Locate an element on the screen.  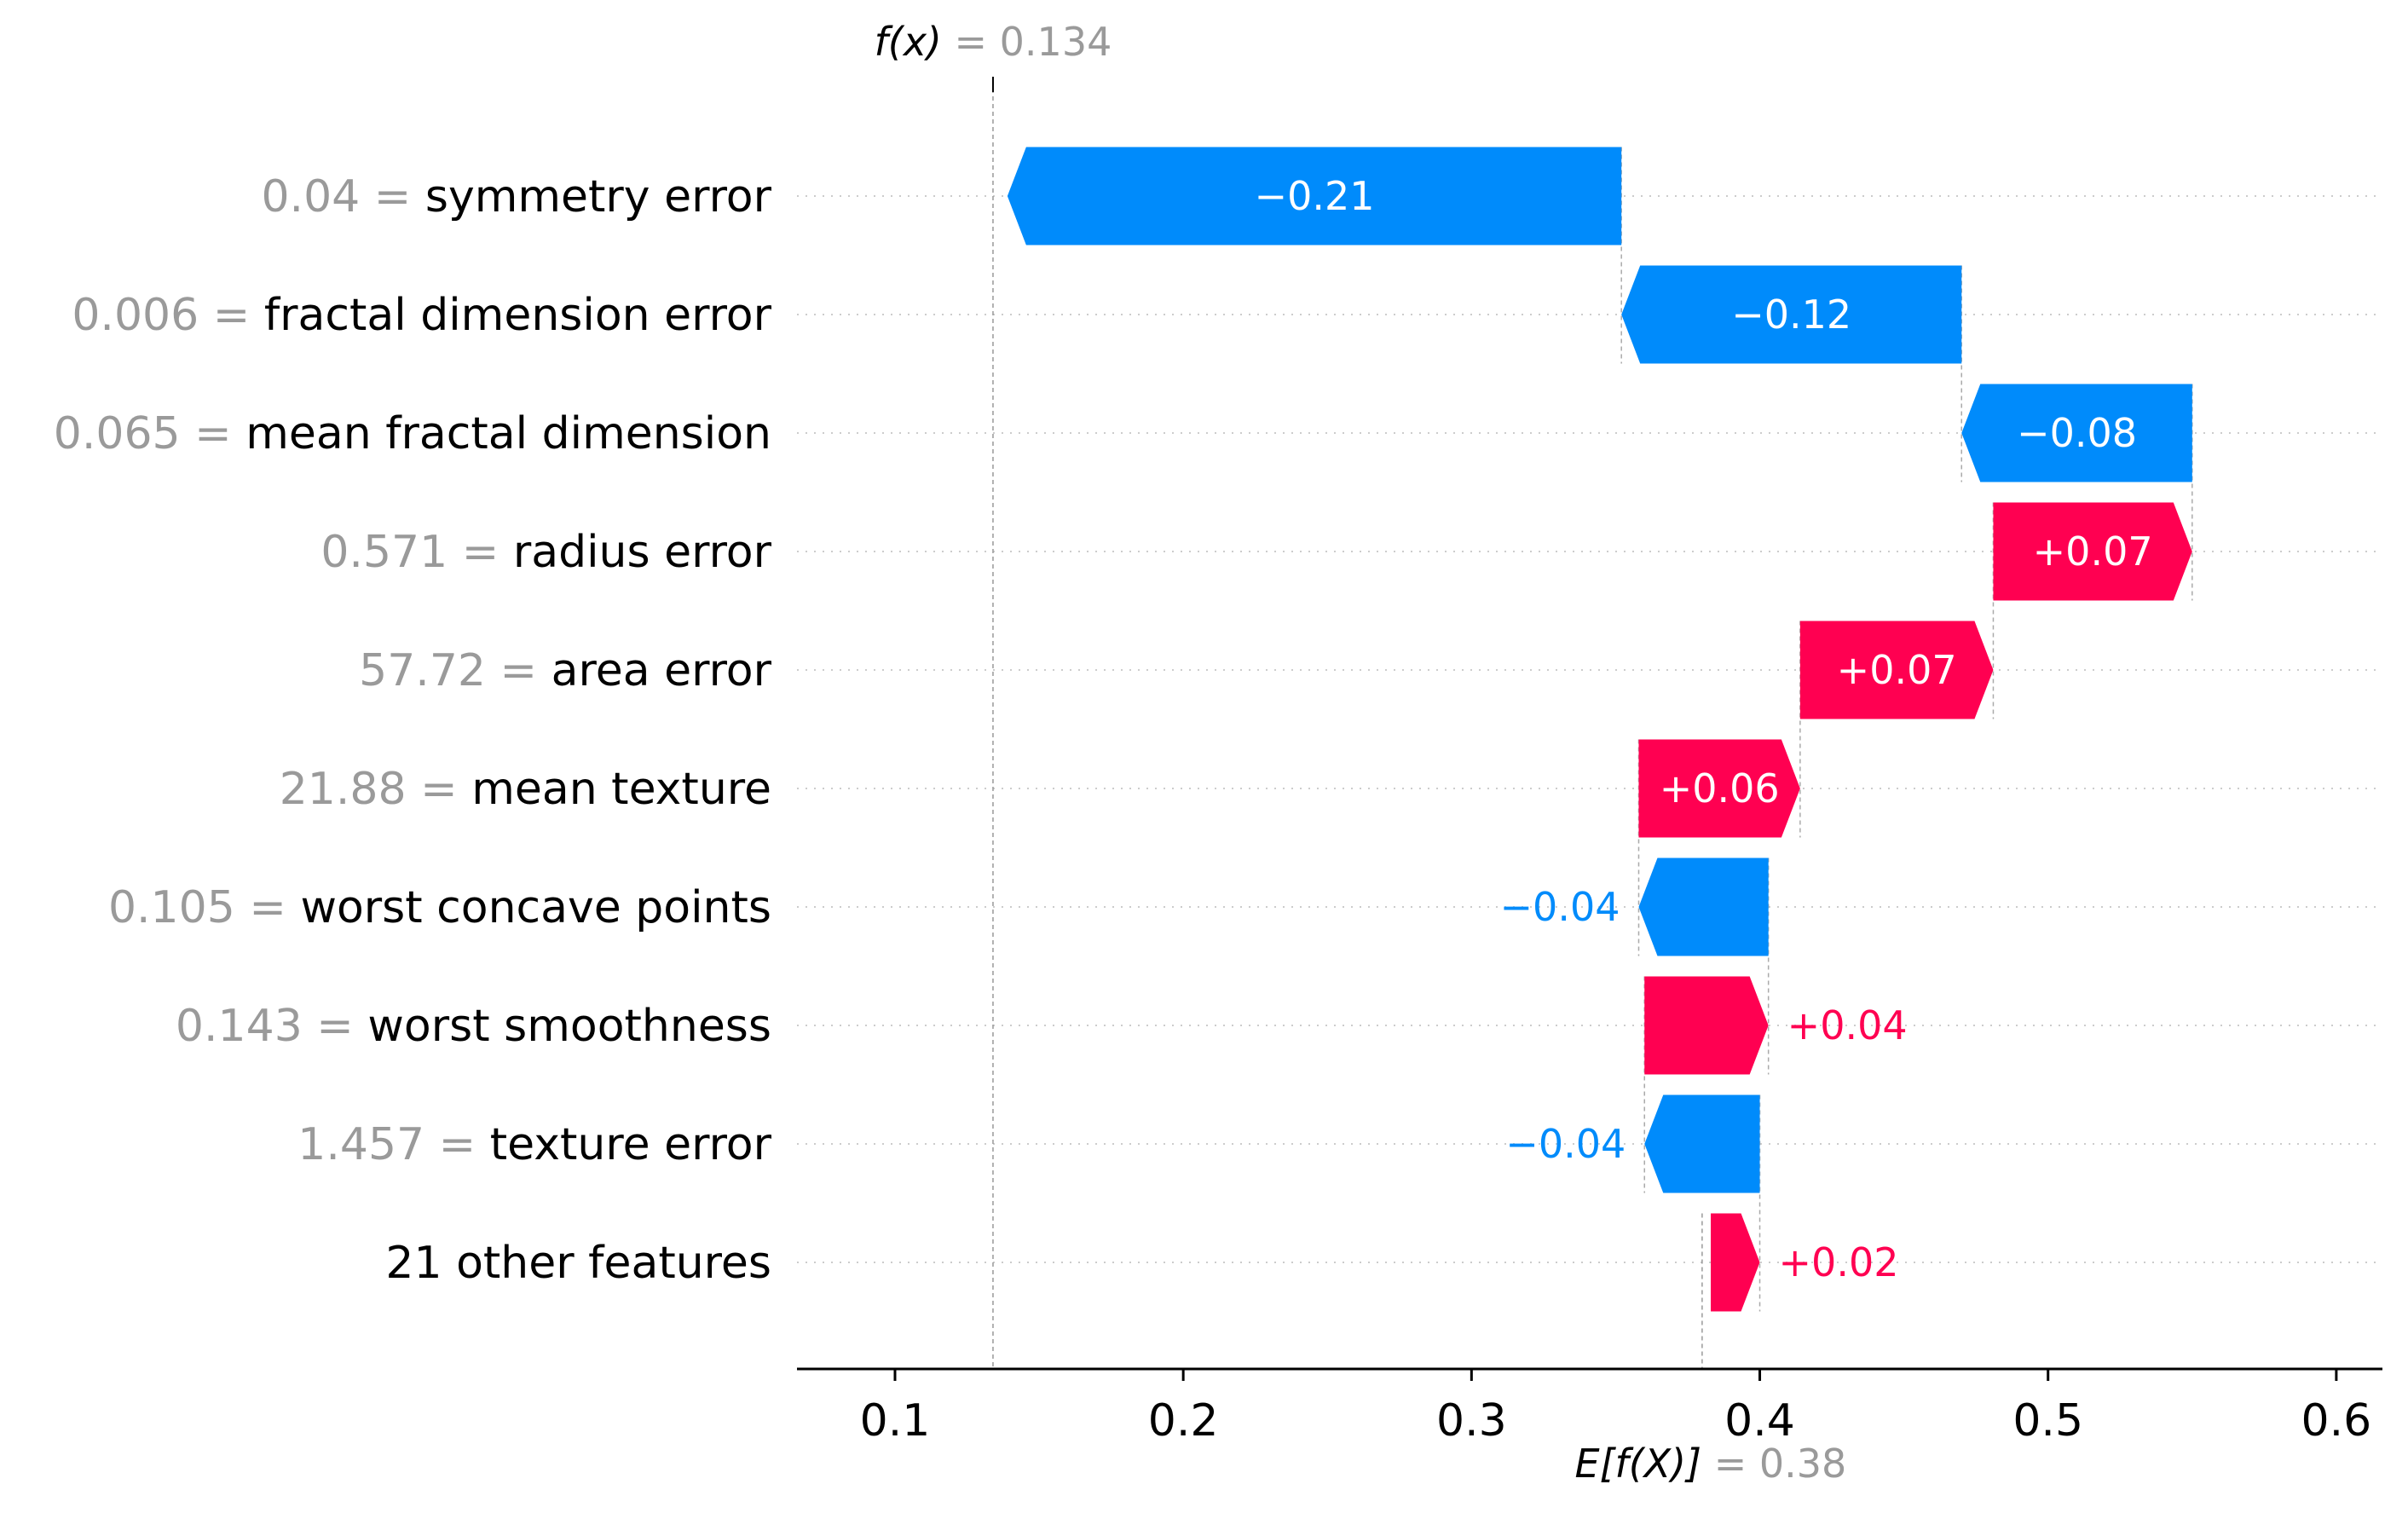
feature-label: 21.88 = mean texture is located at coordinates (525, 790).